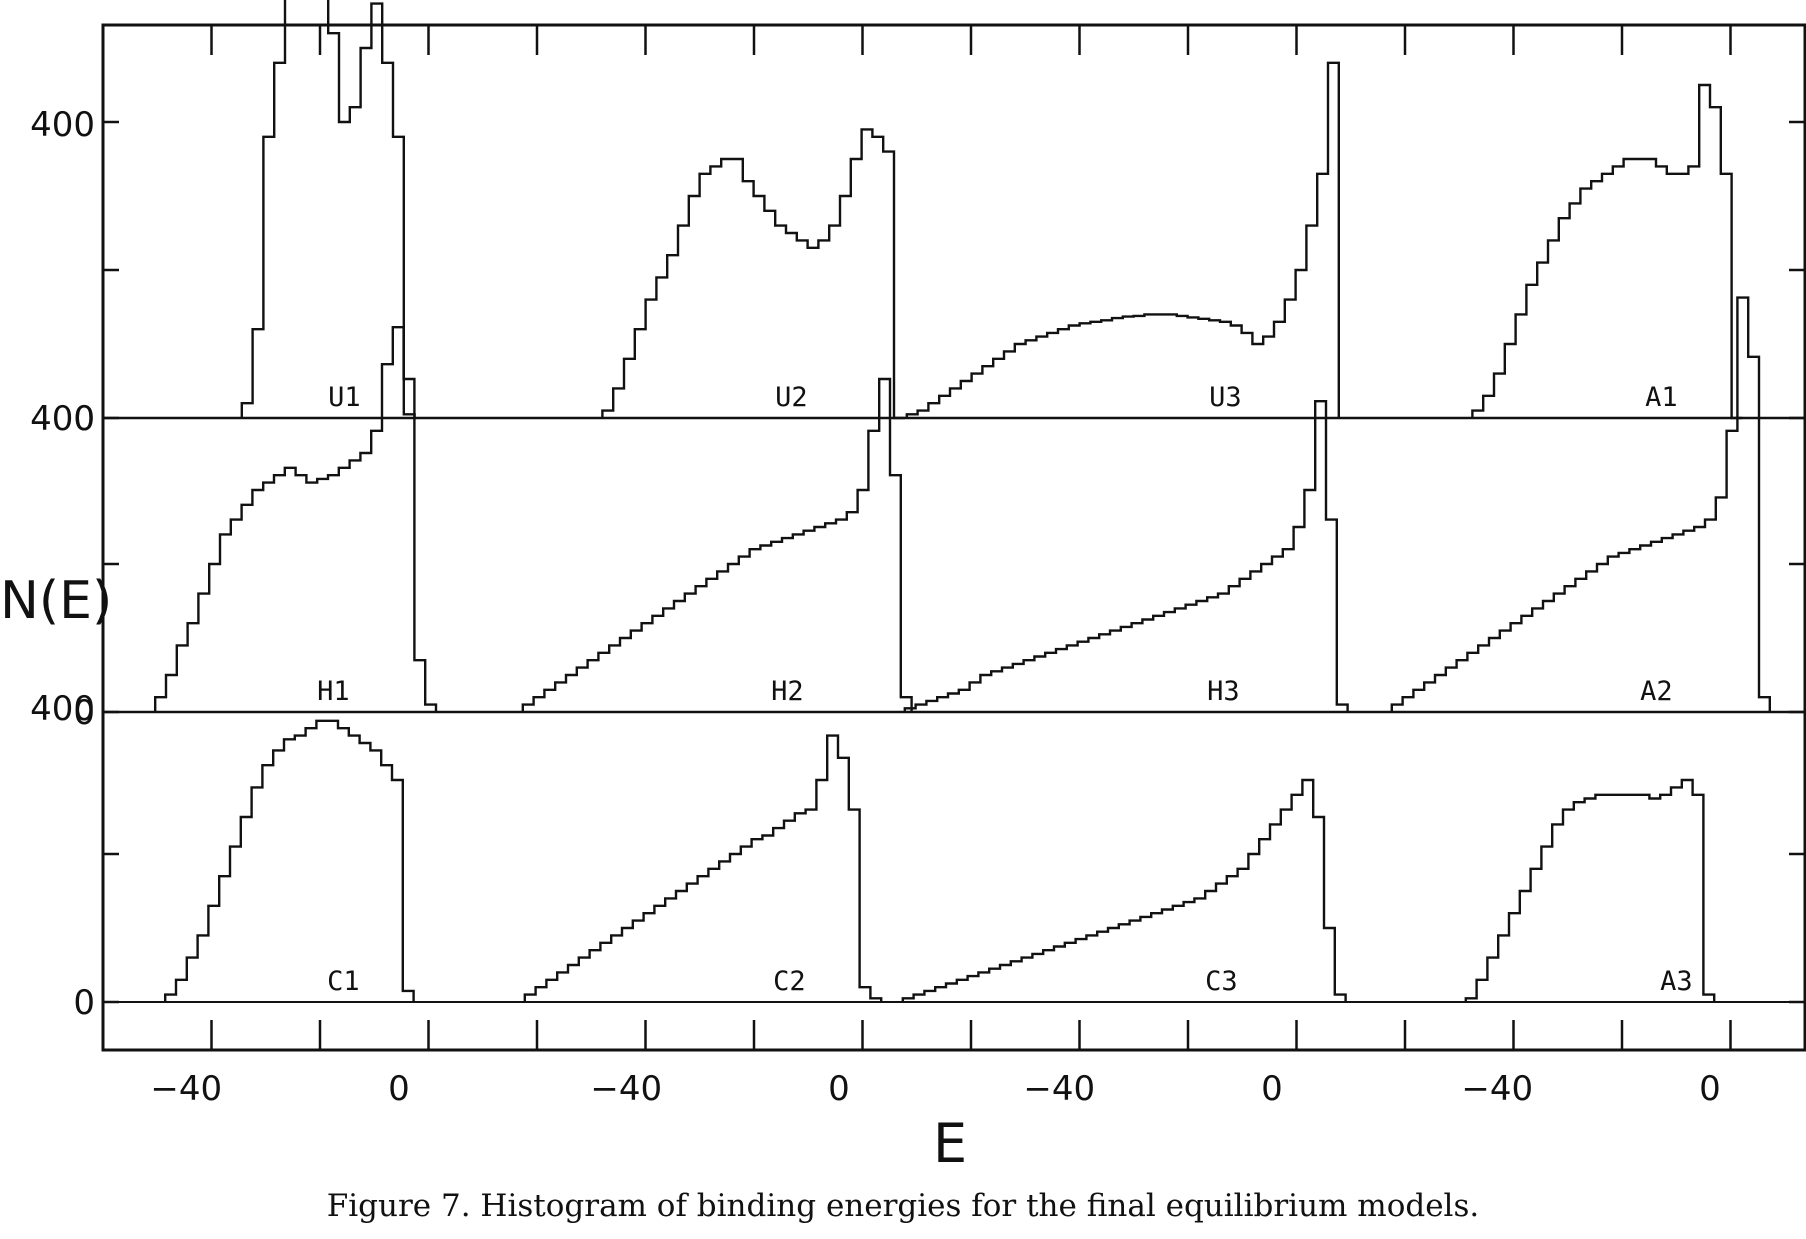 The height and width of the screenshot is (1239, 1806). Describe the element at coordinates (1124, 890) in the screenshot. I see `histogram-c3` at that location.